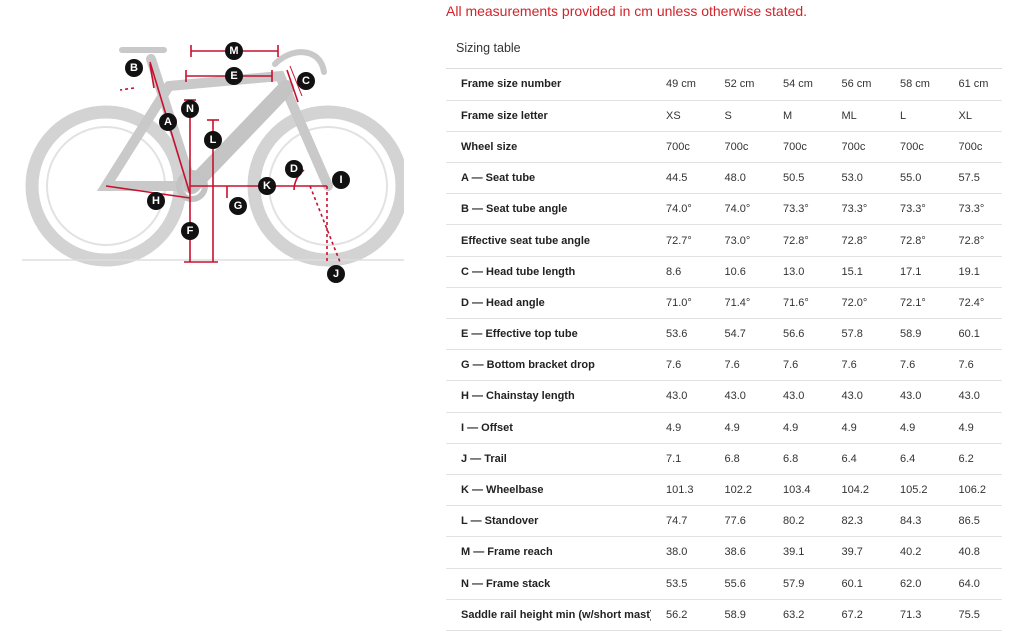  I want to click on table-cell: 7.1, so click(680, 459).